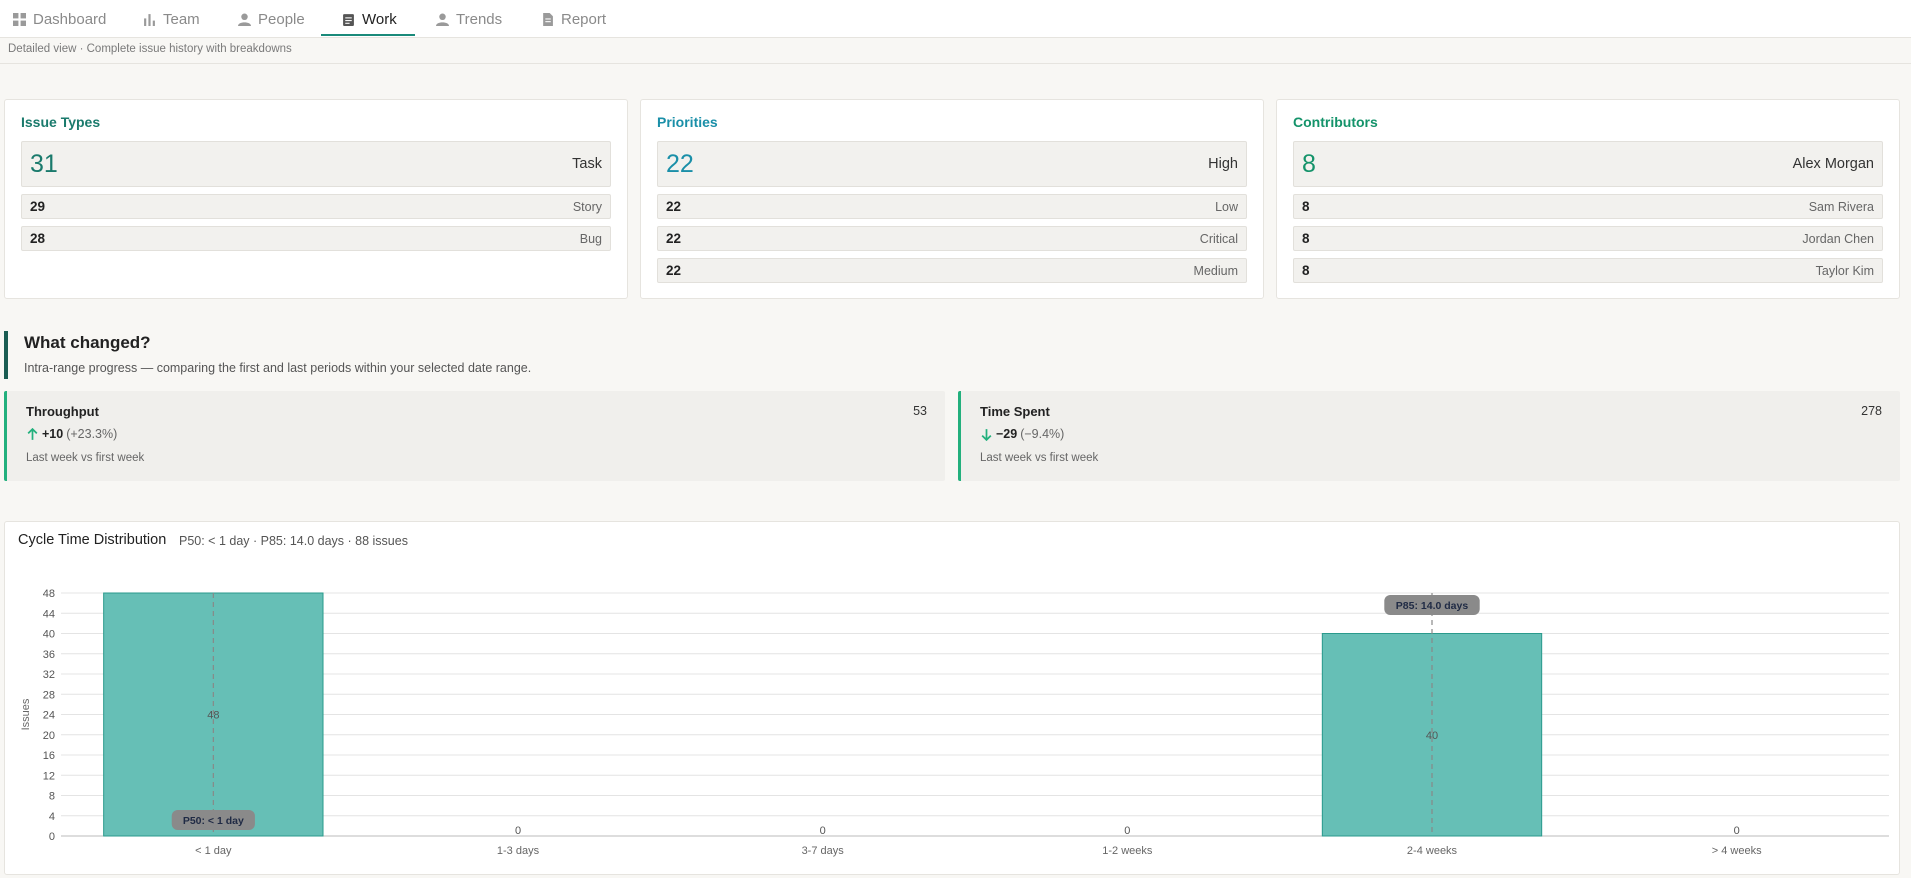 Image resolution: width=1911 pixels, height=878 pixels. Describe the element at coordinates (38, 238) in the screenshot. I see `row-count: 28` at that location.